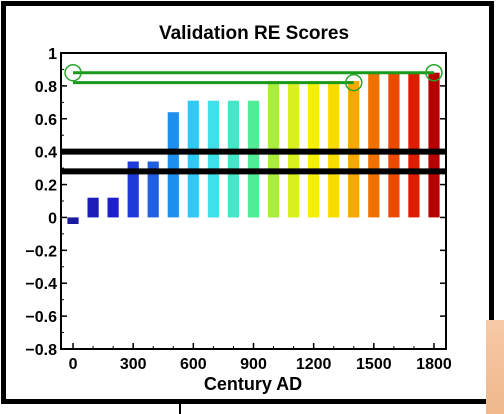  What do you see at coordinates (73, 364) in the screenshot?
I see `x-tick-label: 0` at bounding box center [73, 364].